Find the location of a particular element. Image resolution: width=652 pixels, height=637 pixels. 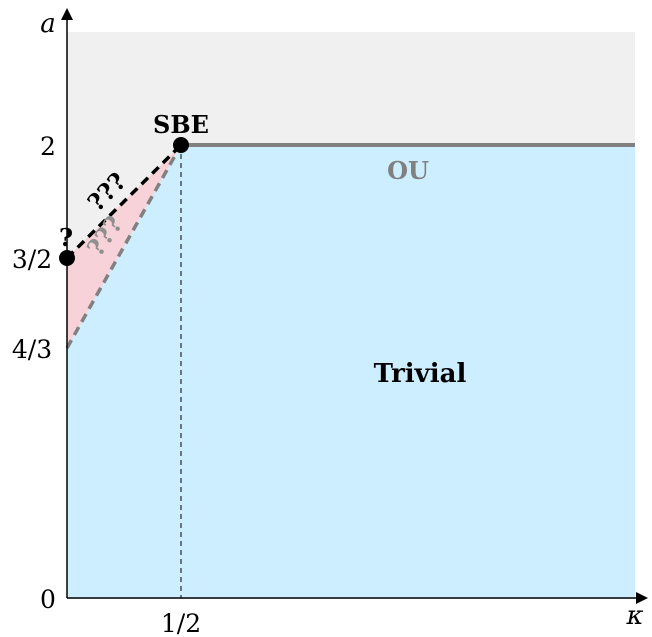

y-tick-4-3: 4/3 is located at coordinates (32, 349).